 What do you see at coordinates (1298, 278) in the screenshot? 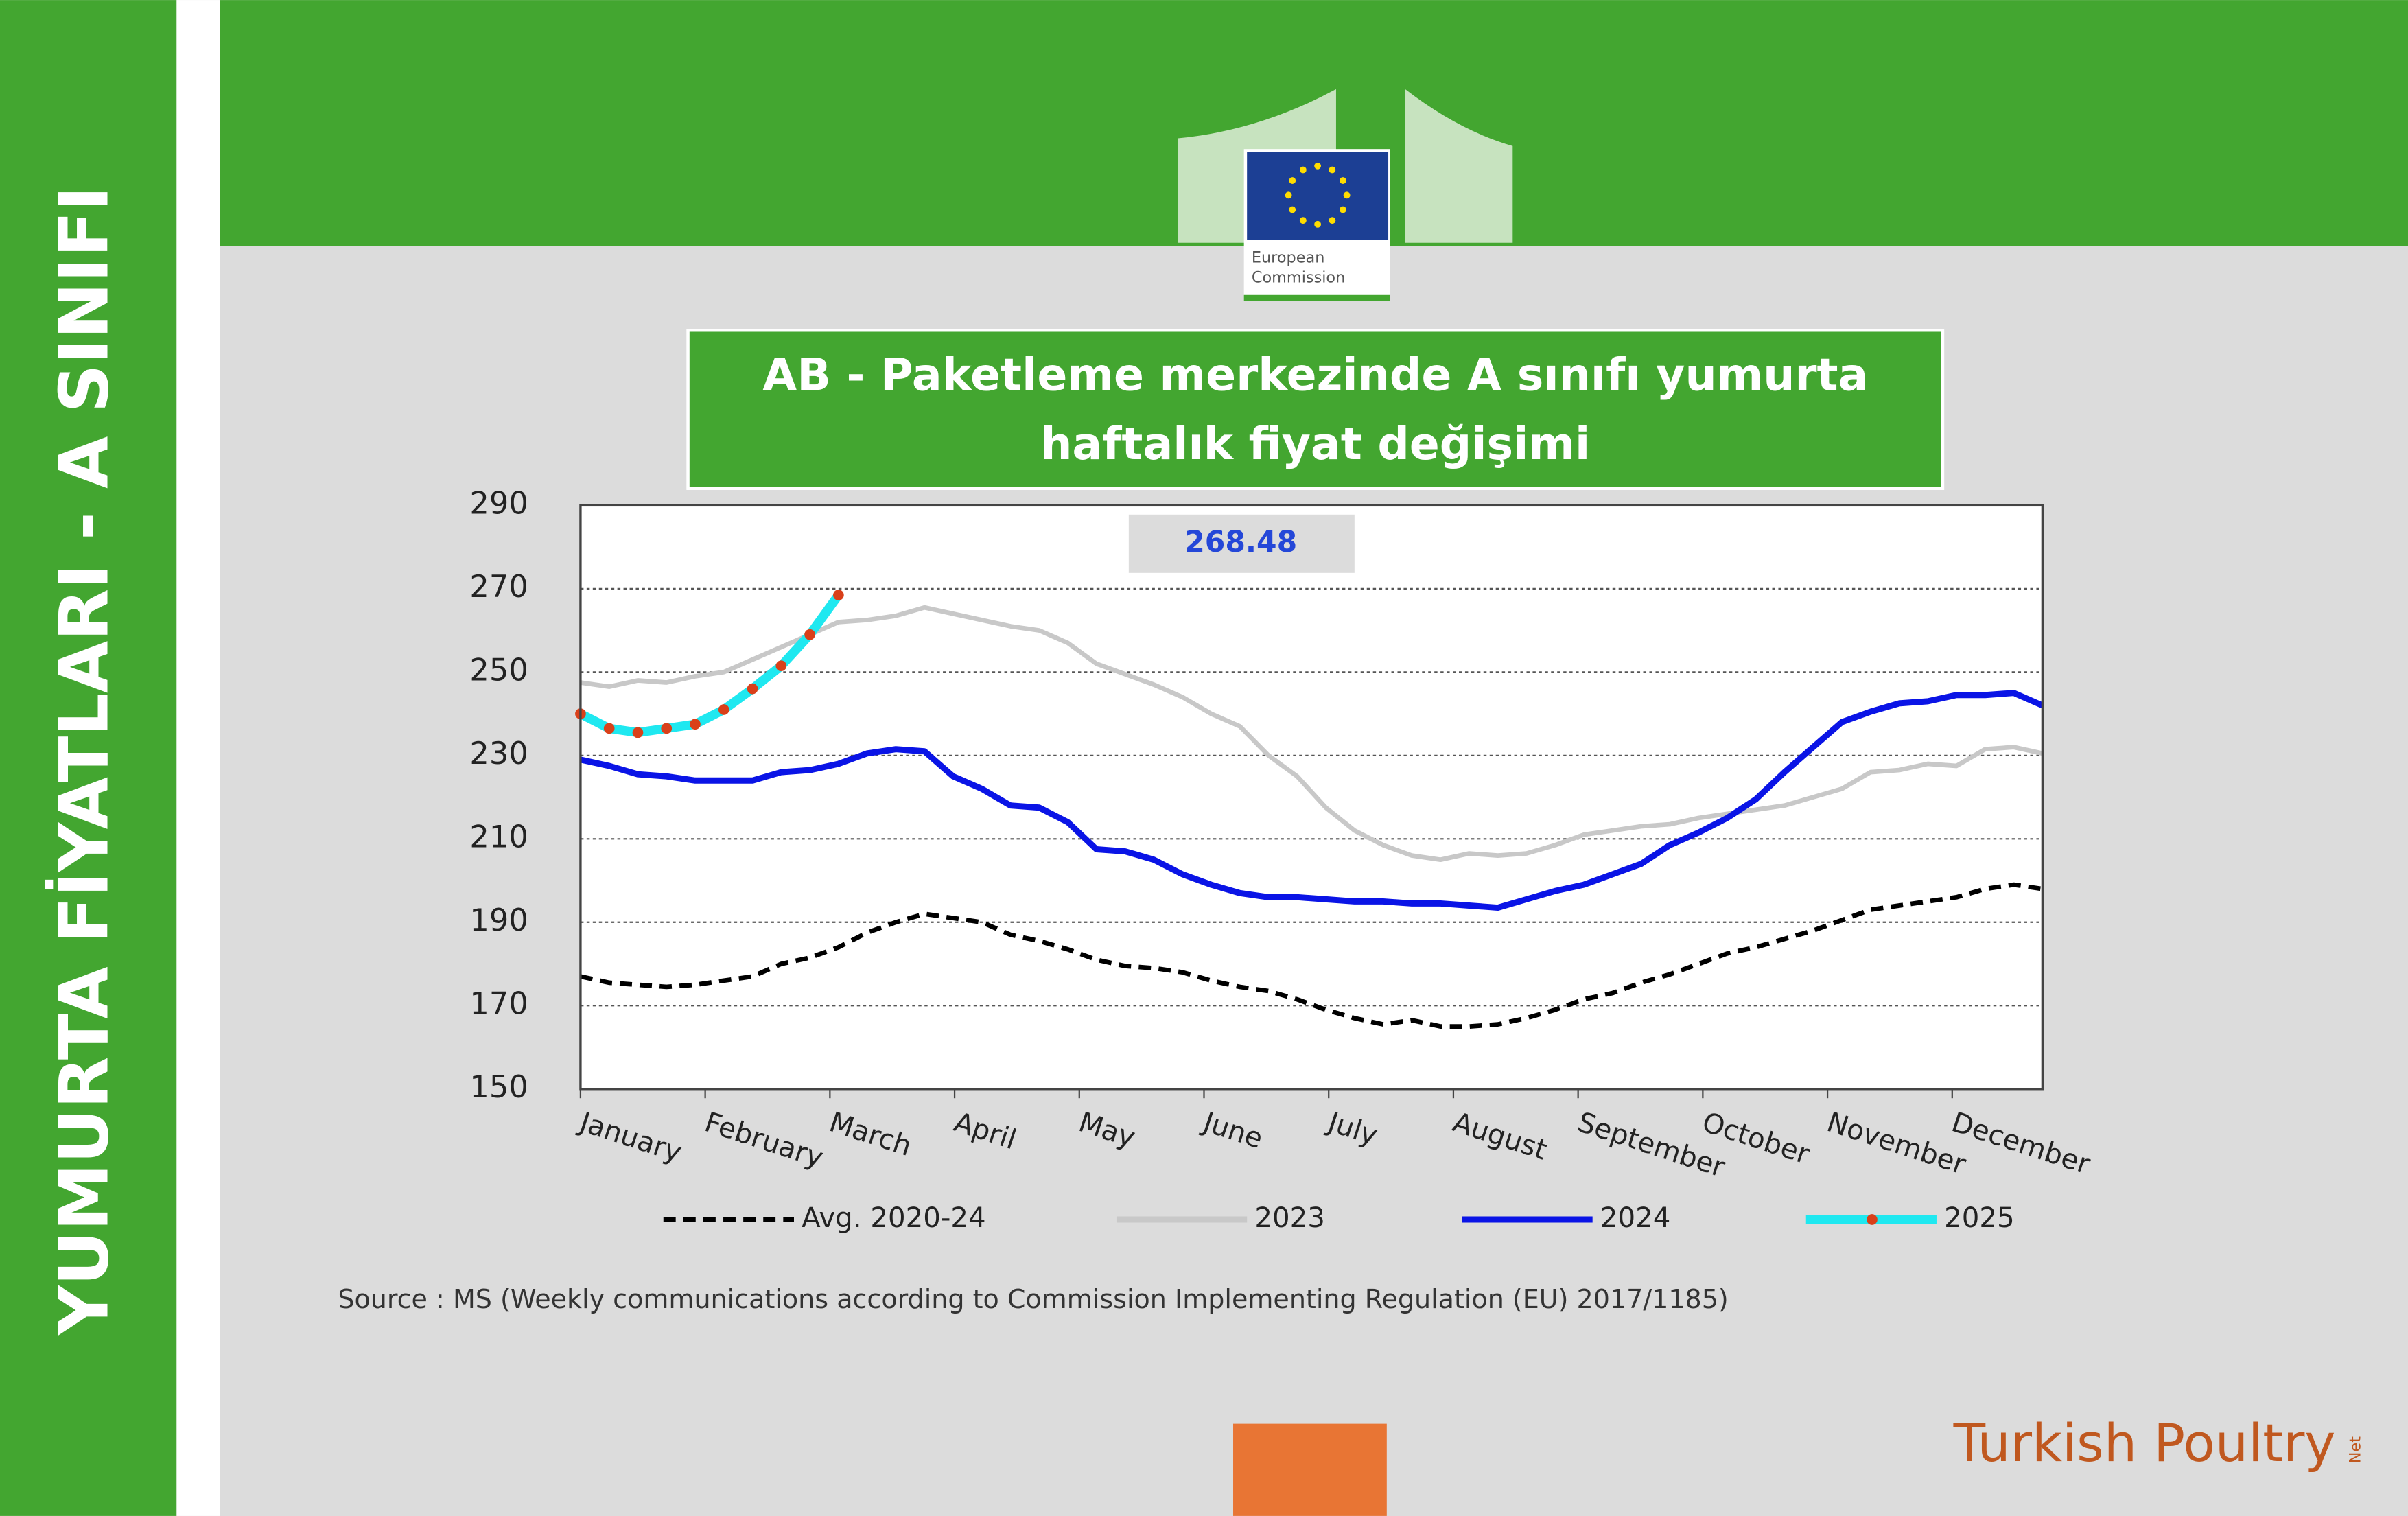
I see `logo-text: Commission` at bounding box center [1298, 278].